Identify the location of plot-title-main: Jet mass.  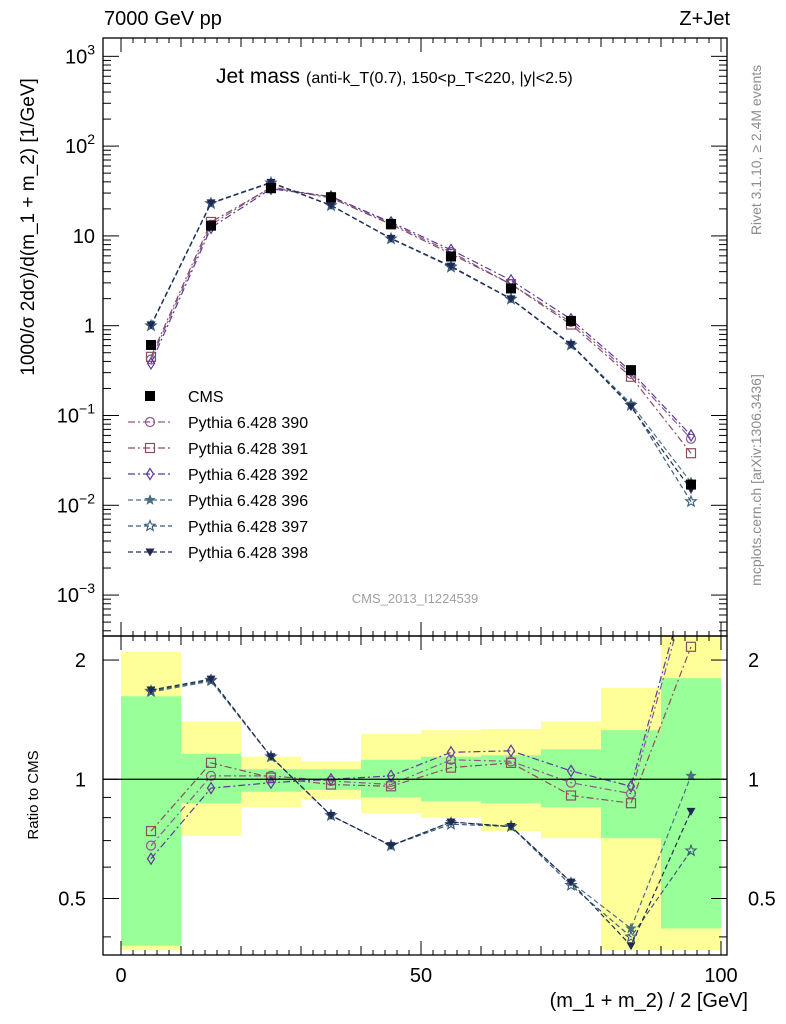
(258, 76).